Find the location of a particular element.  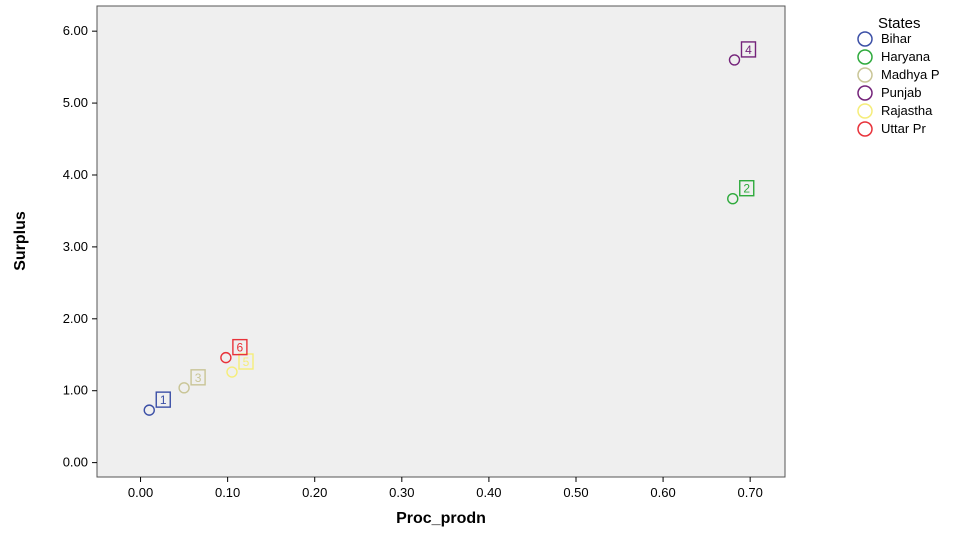

x-tick-label: 0.00 is located at coordinates (140, 492).